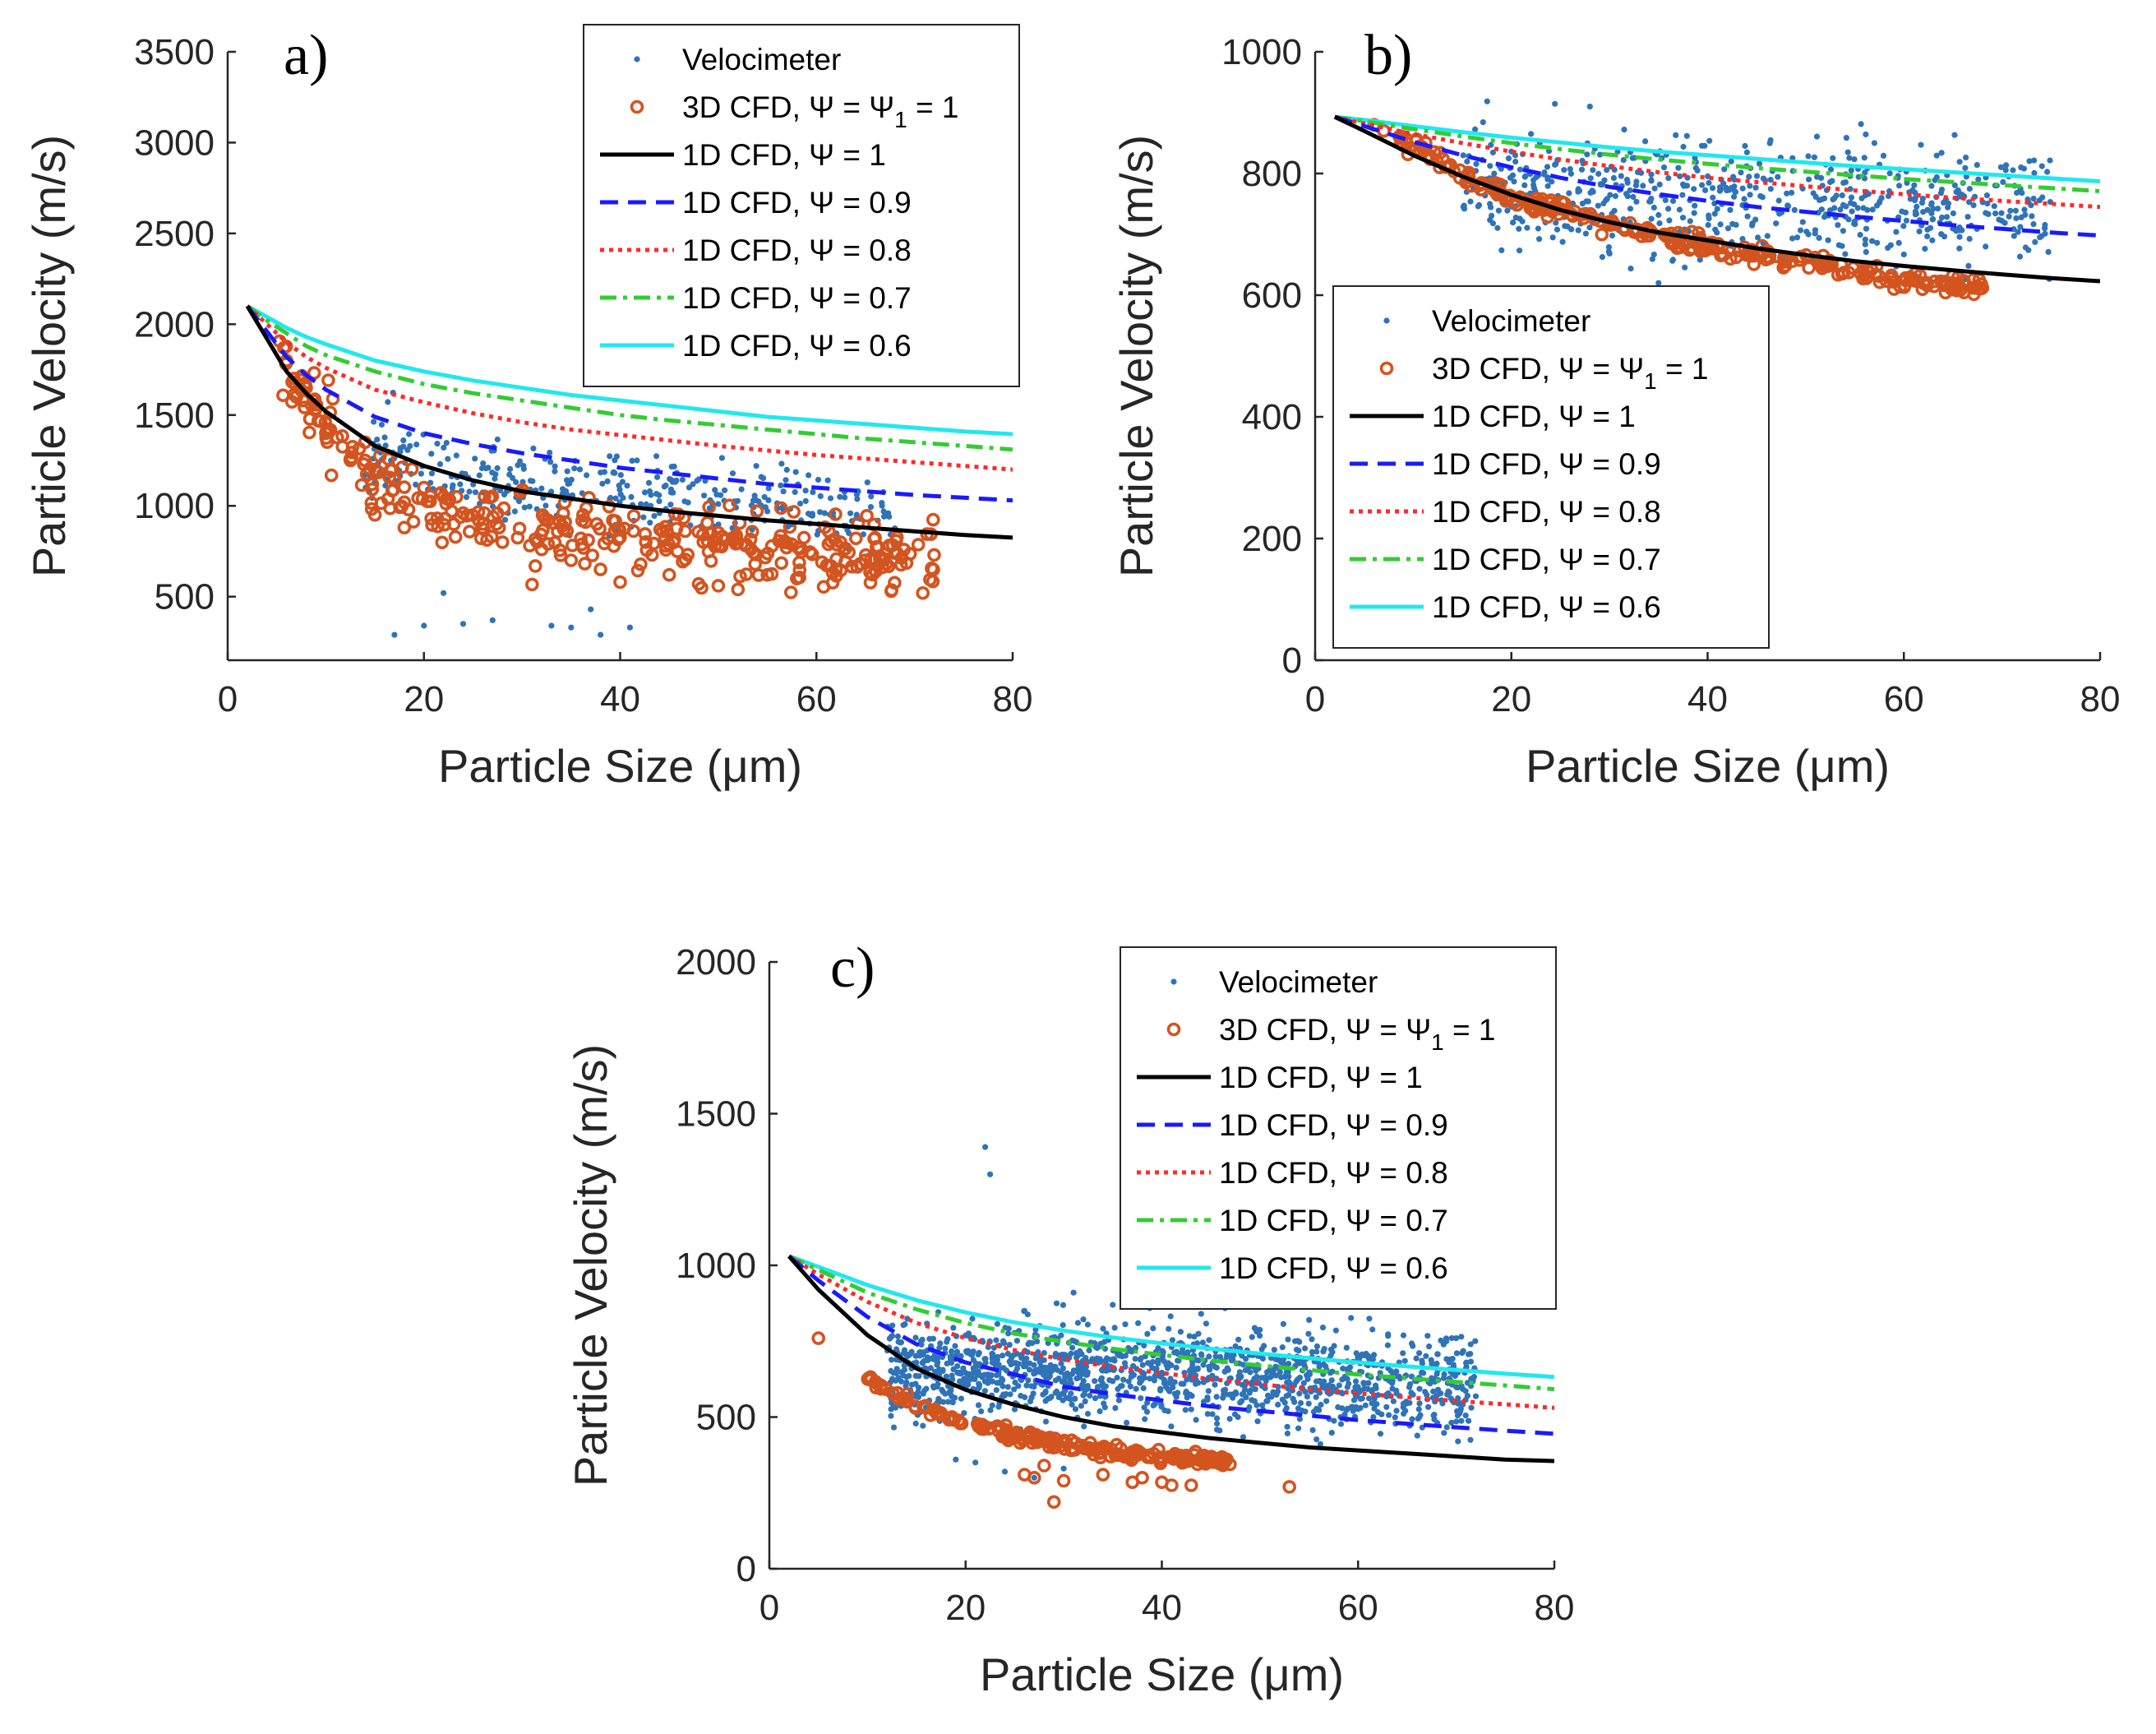  Describe the element at coordinates (1511, 321) in the screenshot. I see `legend-entry-label: Velocimeter` at that location.